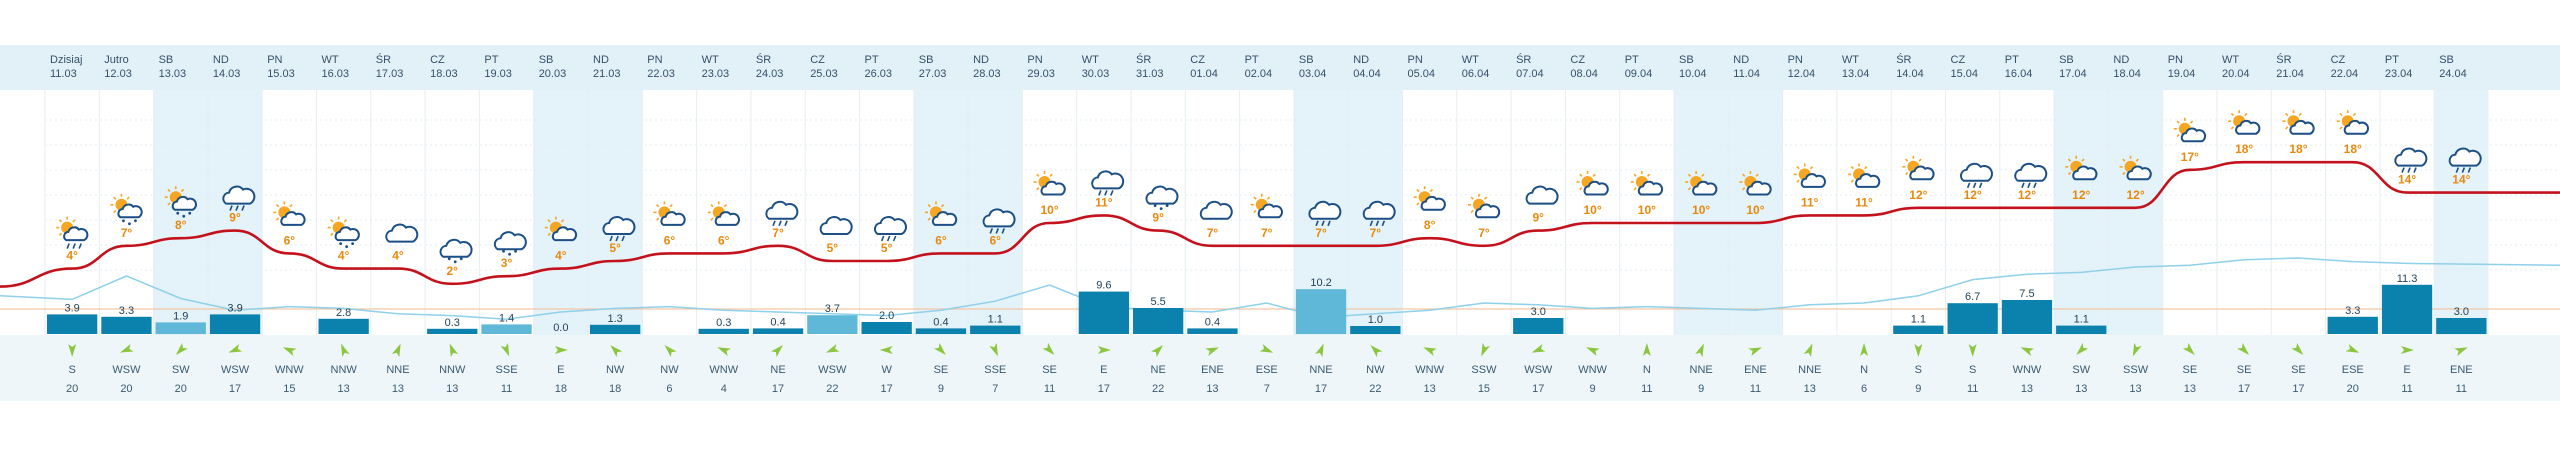 This screenshot has width=2560, height=451. What do you see at coordinates (1320, 370) in the screenshot?
I see `wind-direction: NNE` at bounding box center [1320, 370].